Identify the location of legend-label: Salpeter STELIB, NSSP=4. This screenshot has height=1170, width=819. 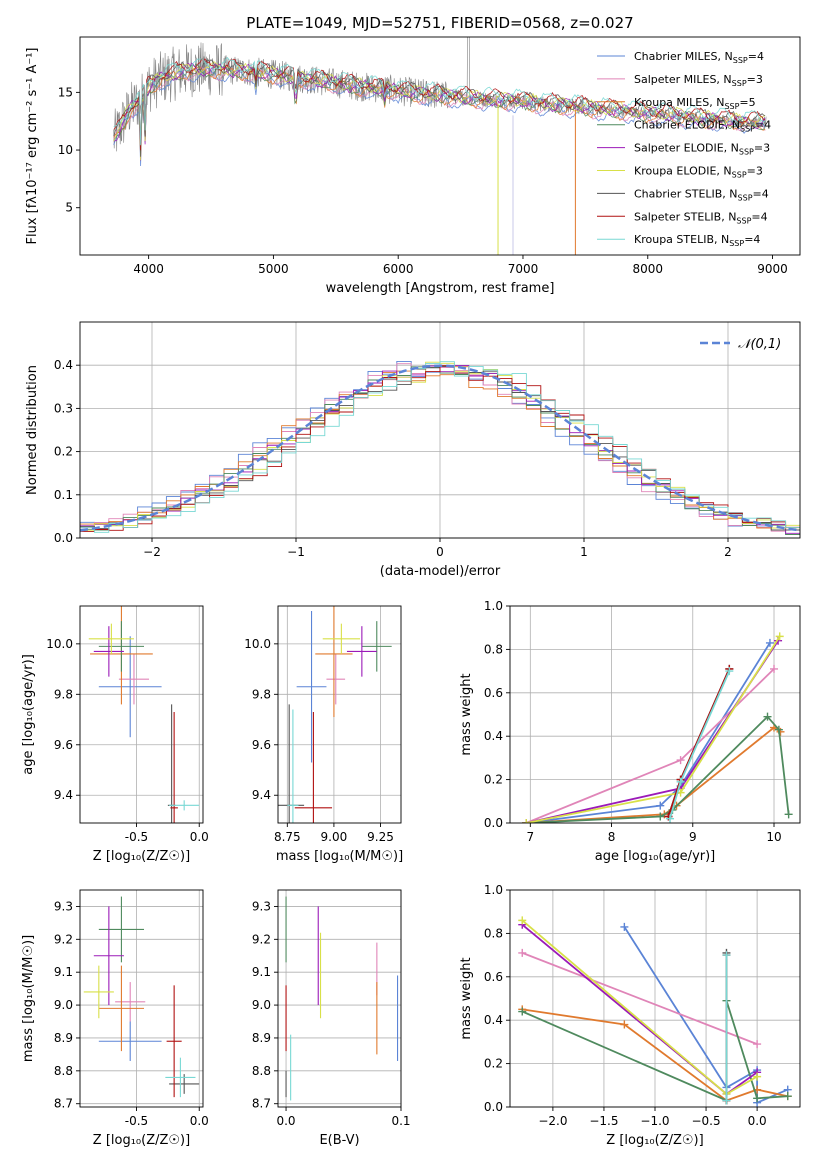
(701, 217).